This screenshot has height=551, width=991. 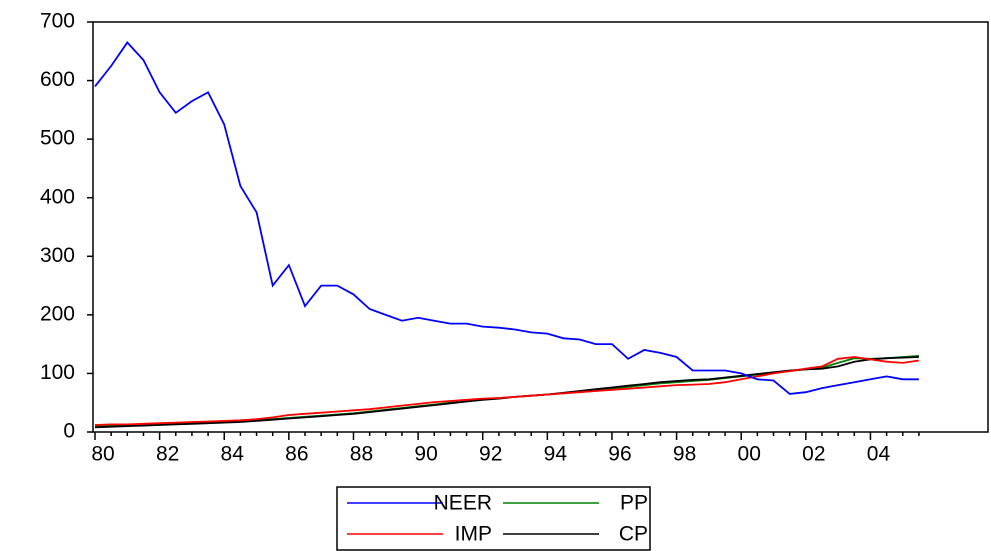 What do you see at coordinates (749, 454) in the screenshot?
I see `x-tick-label: 00` at bounding box center [749, 454].